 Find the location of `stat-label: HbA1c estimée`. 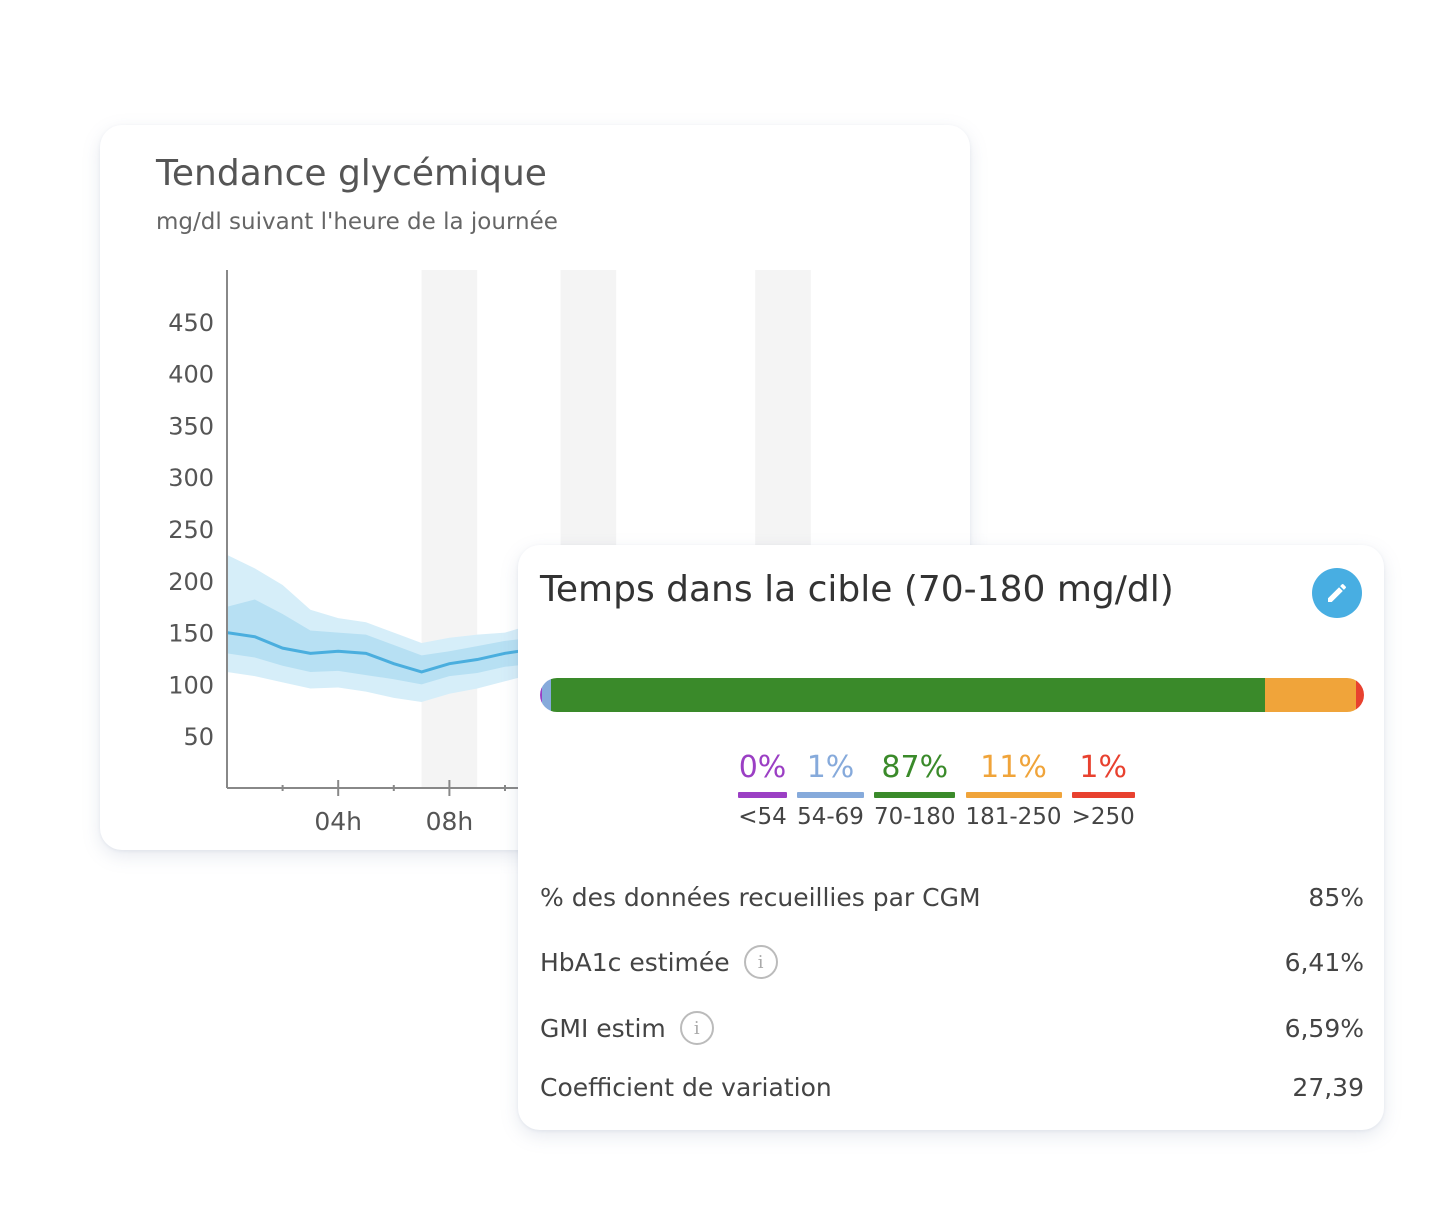

stat-label: HbA1c estimée is located at coordinates (635, 962).